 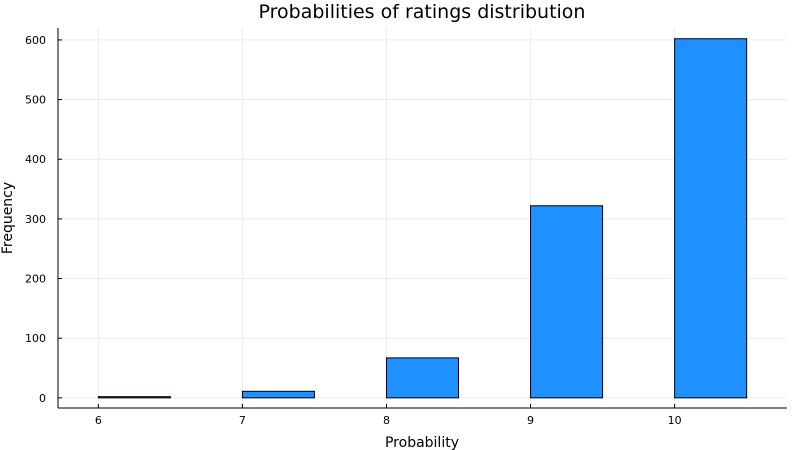 What do you see at coordinates (675, 420) in the screenshot?
I see `x-tick-label: 10` at bounding box center [675, 420].